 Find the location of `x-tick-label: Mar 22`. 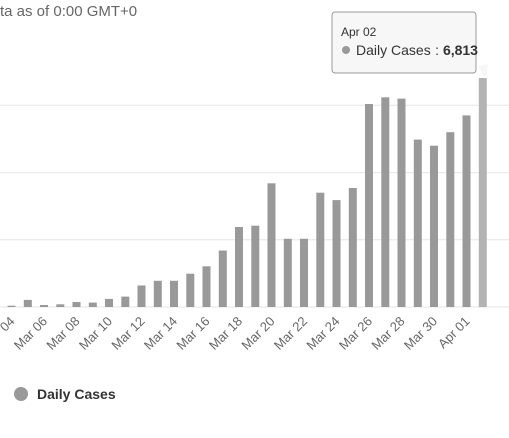

x-tick-label: Mar 22 is located at coordinates (290, 333).